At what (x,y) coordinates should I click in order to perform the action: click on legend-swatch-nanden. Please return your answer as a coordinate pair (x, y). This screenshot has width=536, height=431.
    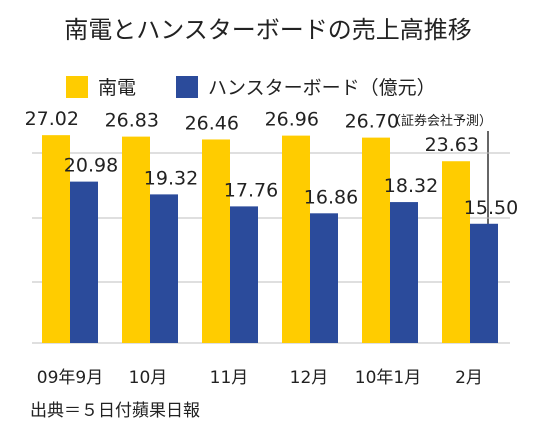
    Looking at the image, I should click on (77, 87).